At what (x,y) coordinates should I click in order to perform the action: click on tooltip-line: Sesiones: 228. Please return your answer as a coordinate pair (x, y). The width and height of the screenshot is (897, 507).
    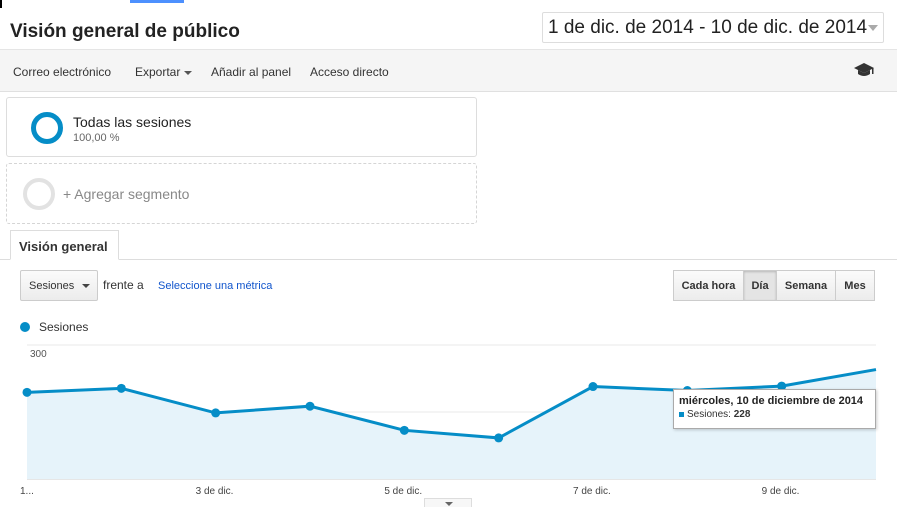
    Looking at the image, I should click on (777, 414).